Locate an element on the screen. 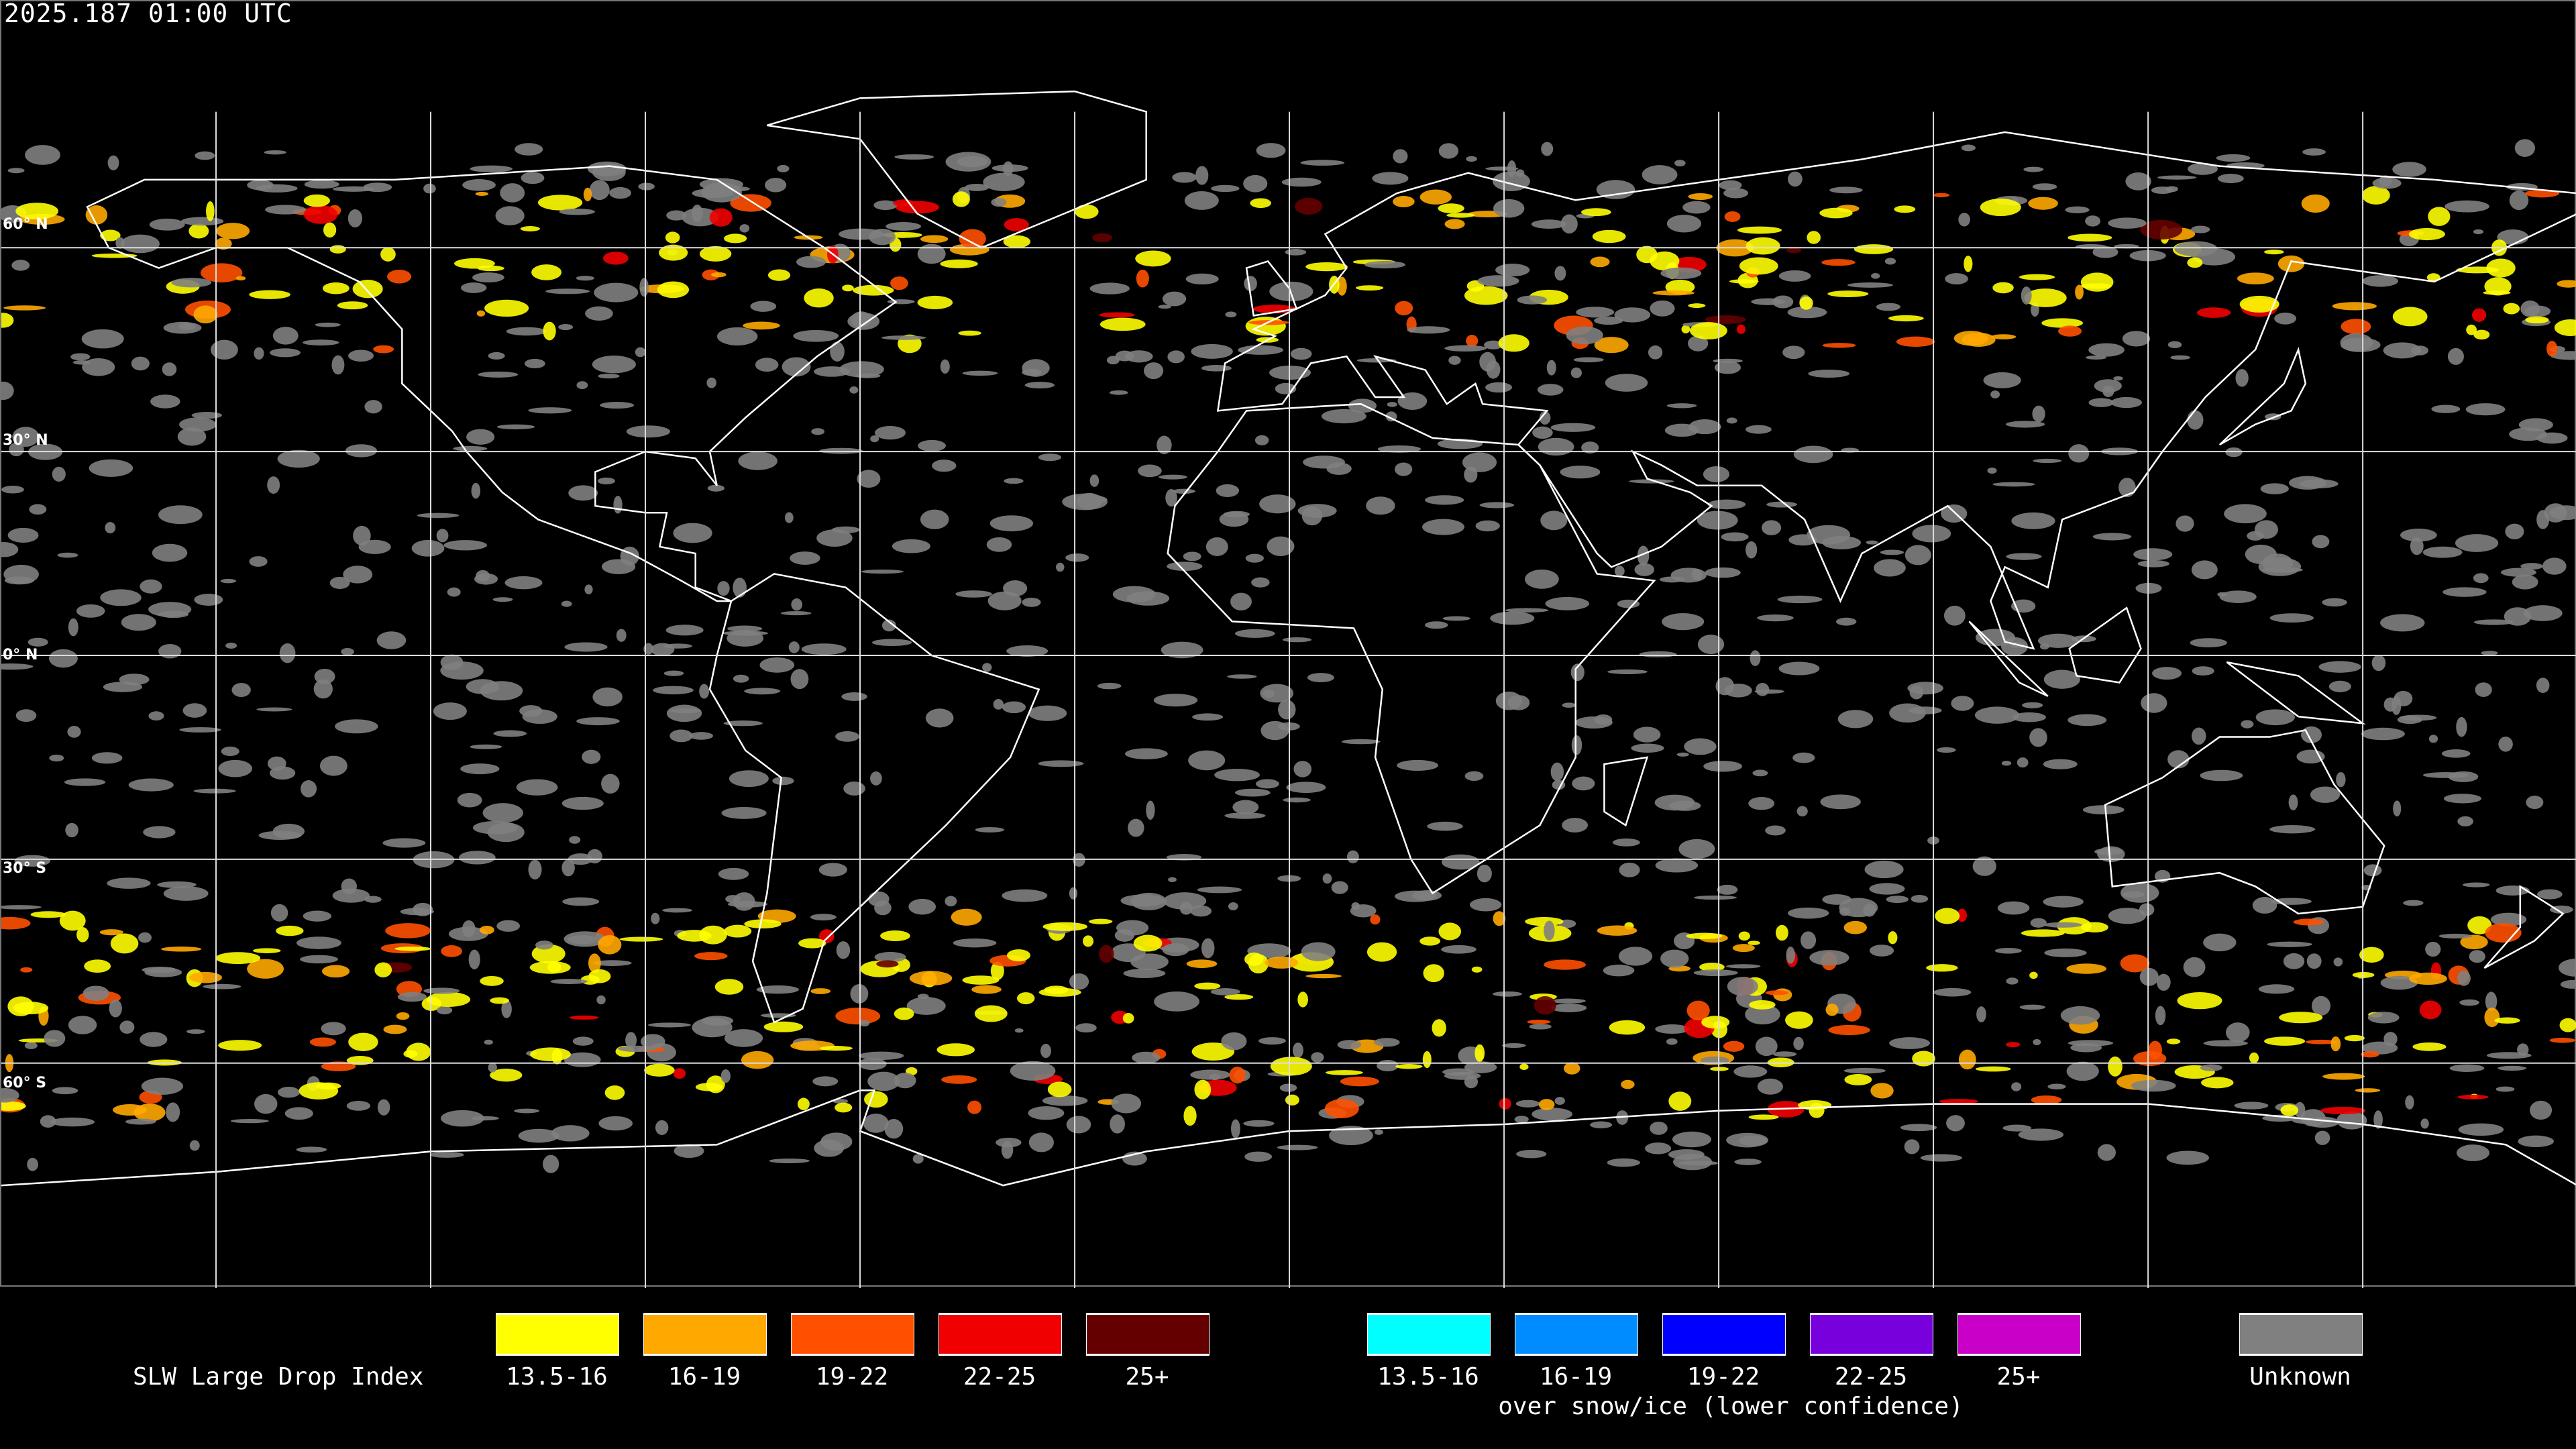 The height and width of the screenshot is (1449, 2576). lat-label-30s: 30° S is located at coordinates (25, 868).